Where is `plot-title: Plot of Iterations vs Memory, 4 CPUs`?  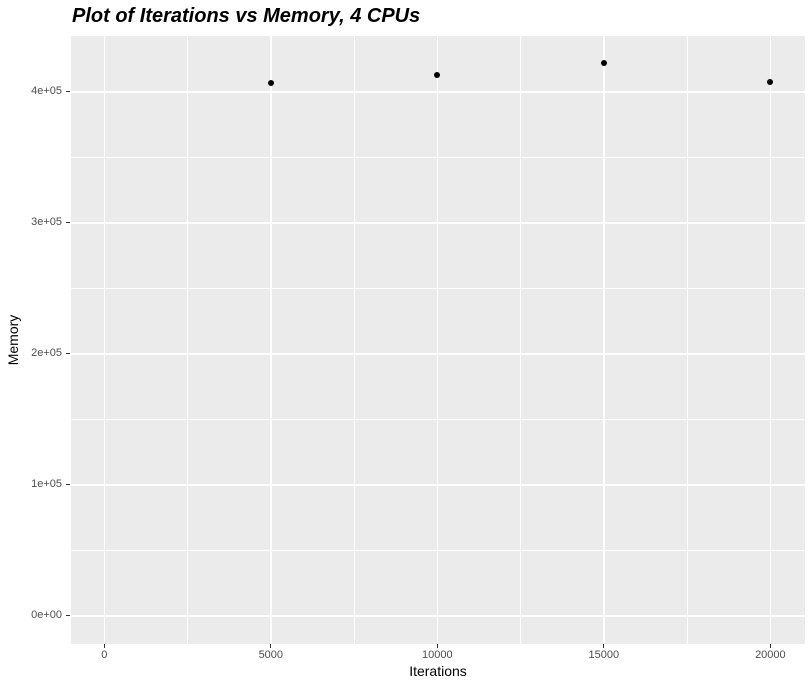
plot-title: Plot of Iterations vs Memory, 4 CPUs is located at coordinates (246, 16).